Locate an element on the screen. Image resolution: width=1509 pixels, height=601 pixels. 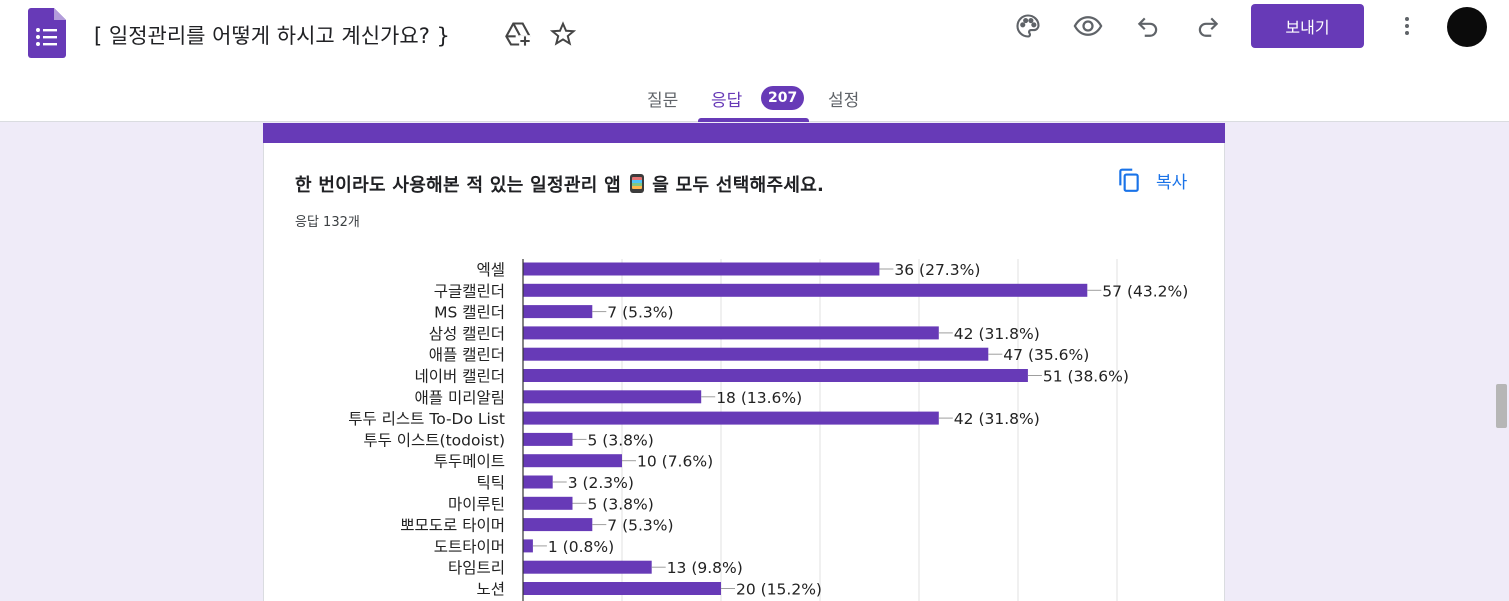
category-label: 틱틱 is located at coordinates (490, 483).